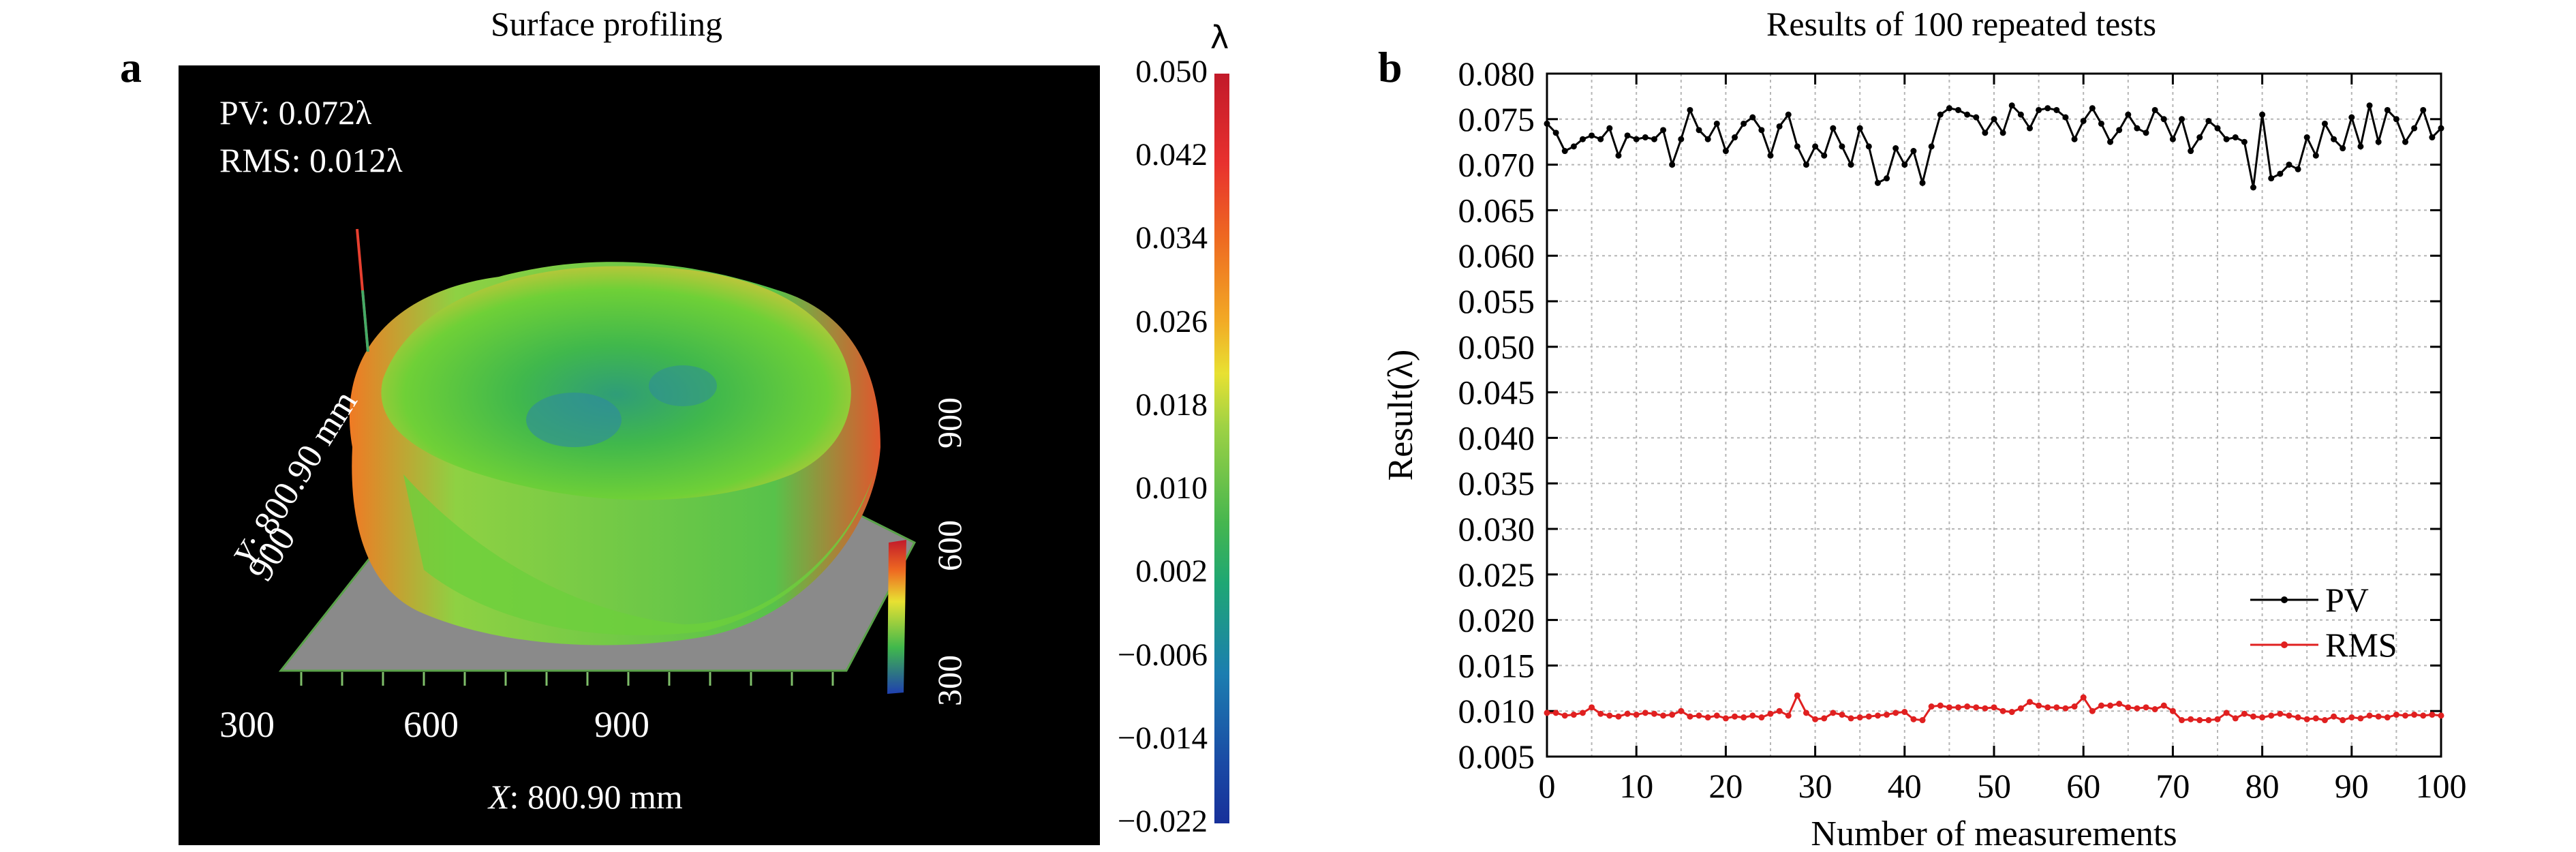 The image size is (2576, 852). I want to click on colorbar-tick: 0.042, so click(1171, 155).